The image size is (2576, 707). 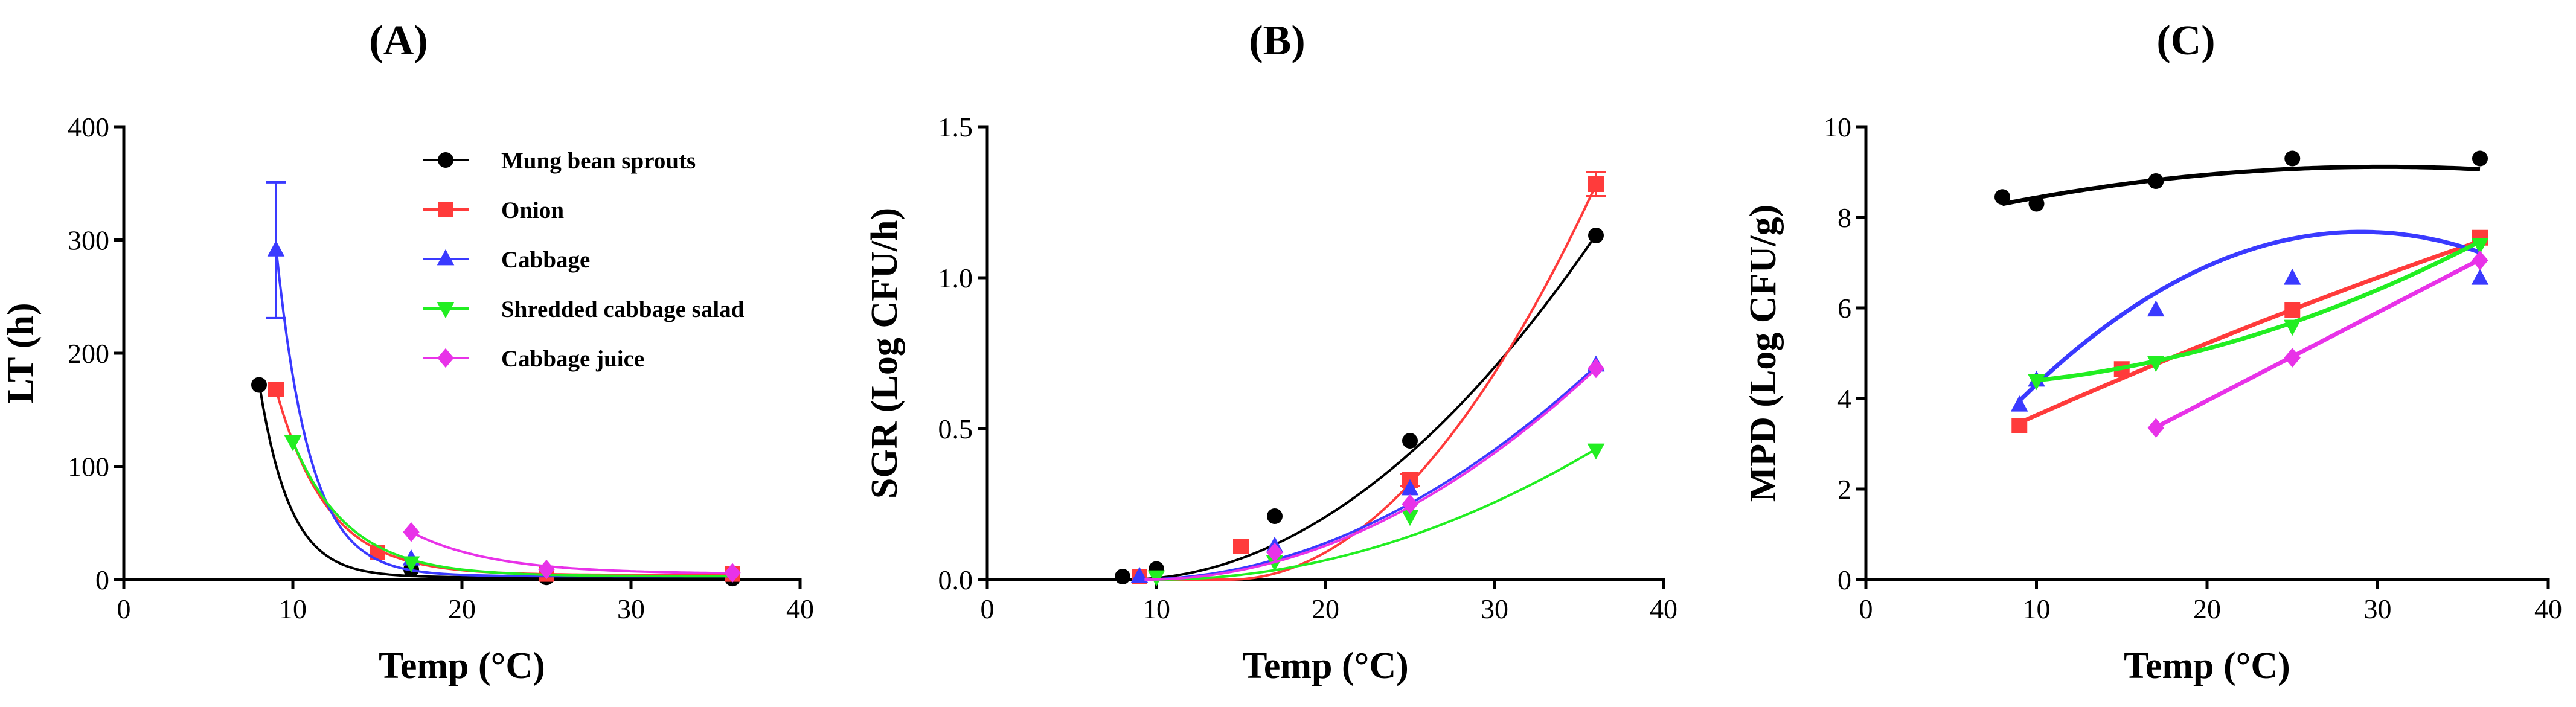 I want to click on chart-a-y-tick-label: 400, so click(x=88, y=127).